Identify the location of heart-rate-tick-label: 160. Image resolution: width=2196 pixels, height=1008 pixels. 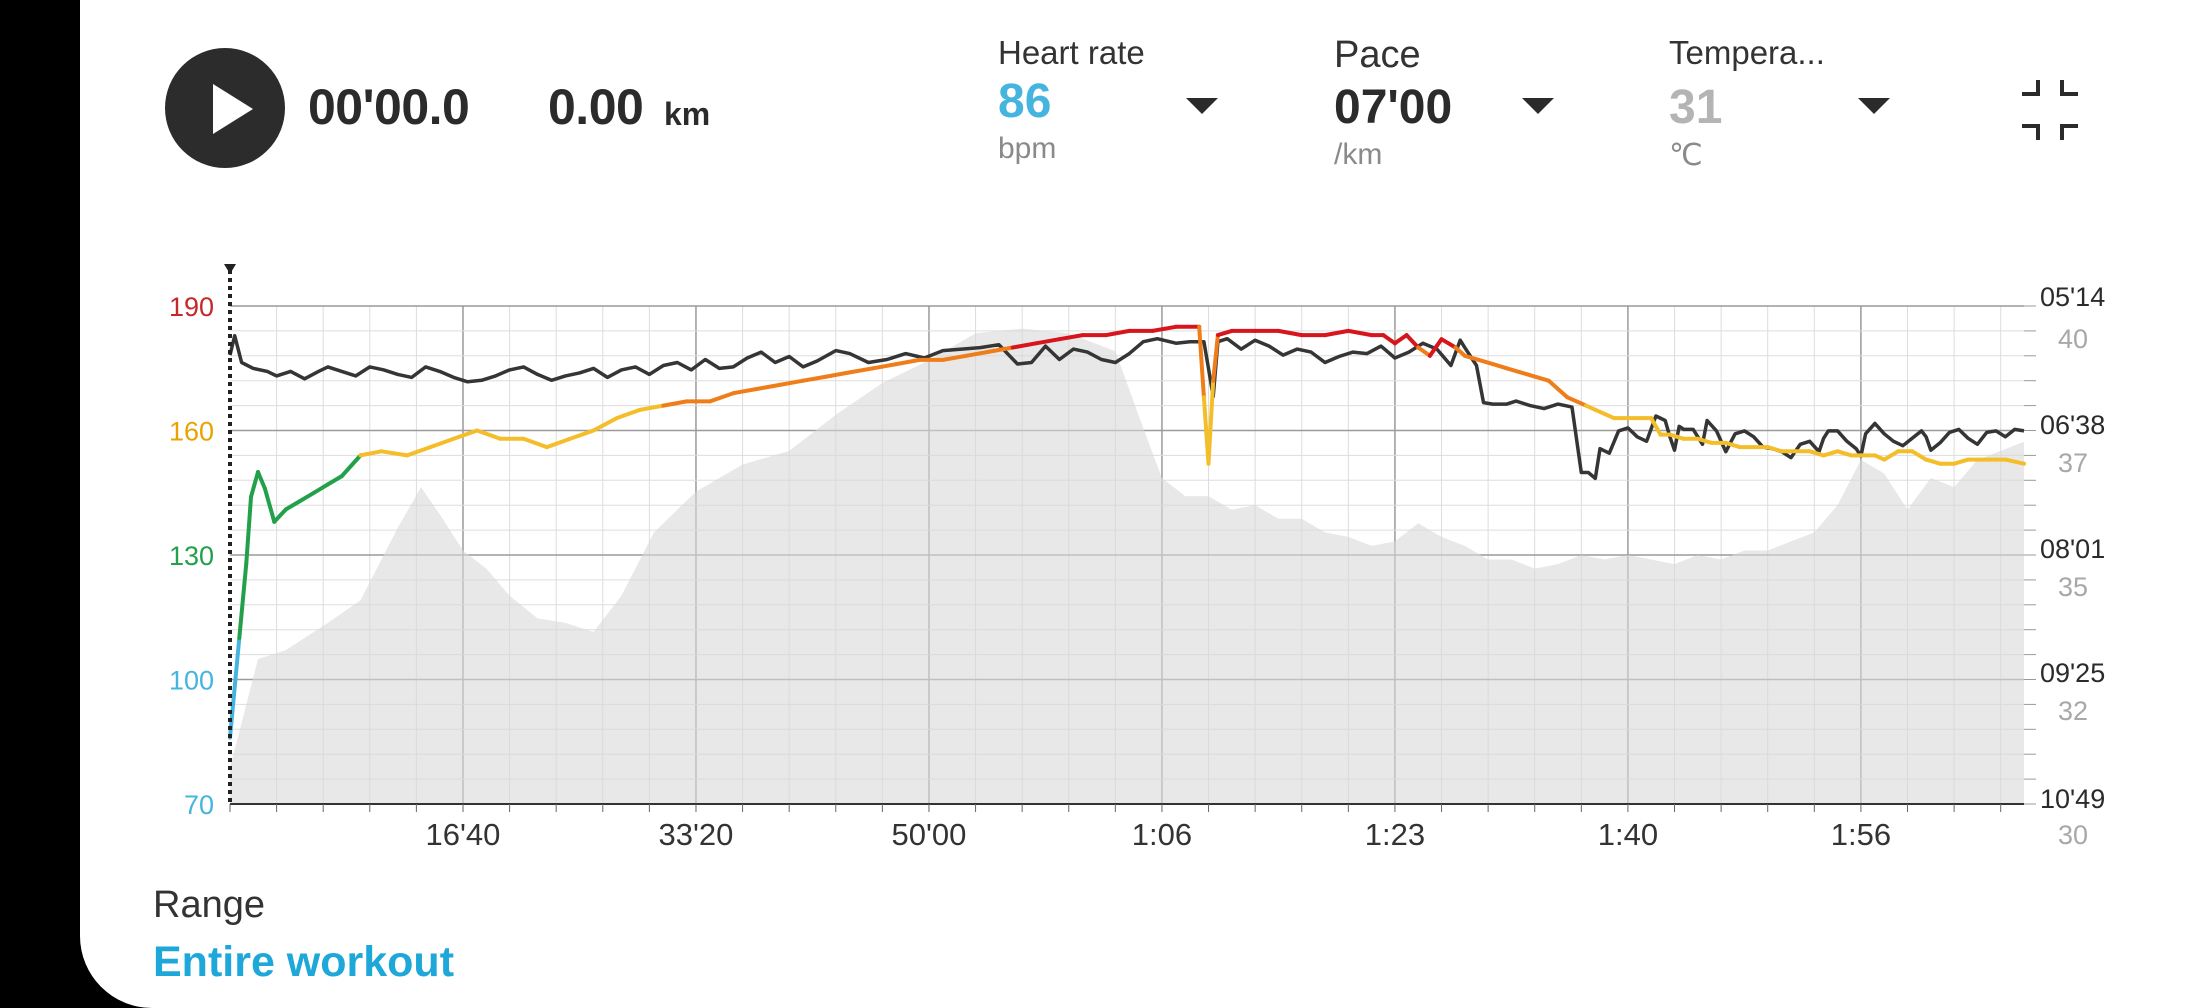
(191, 432).